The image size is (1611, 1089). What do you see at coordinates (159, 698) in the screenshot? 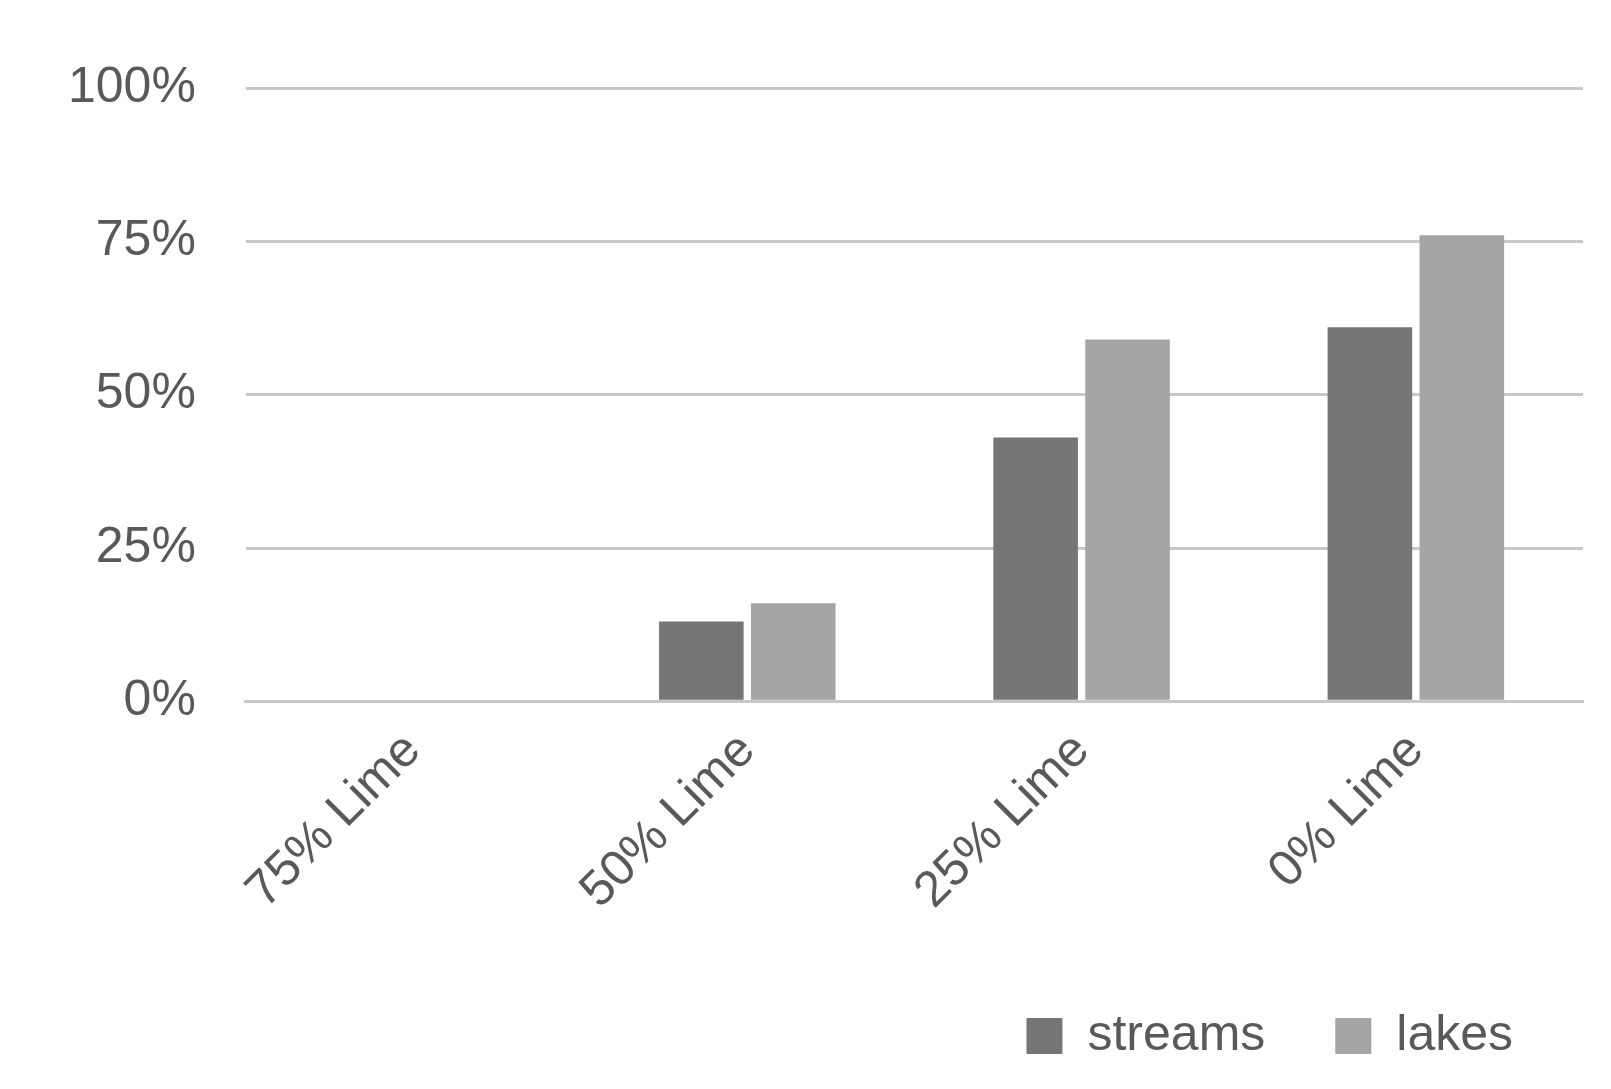
I see `y-tick-label: 0%` at bounding box center [159, 698].